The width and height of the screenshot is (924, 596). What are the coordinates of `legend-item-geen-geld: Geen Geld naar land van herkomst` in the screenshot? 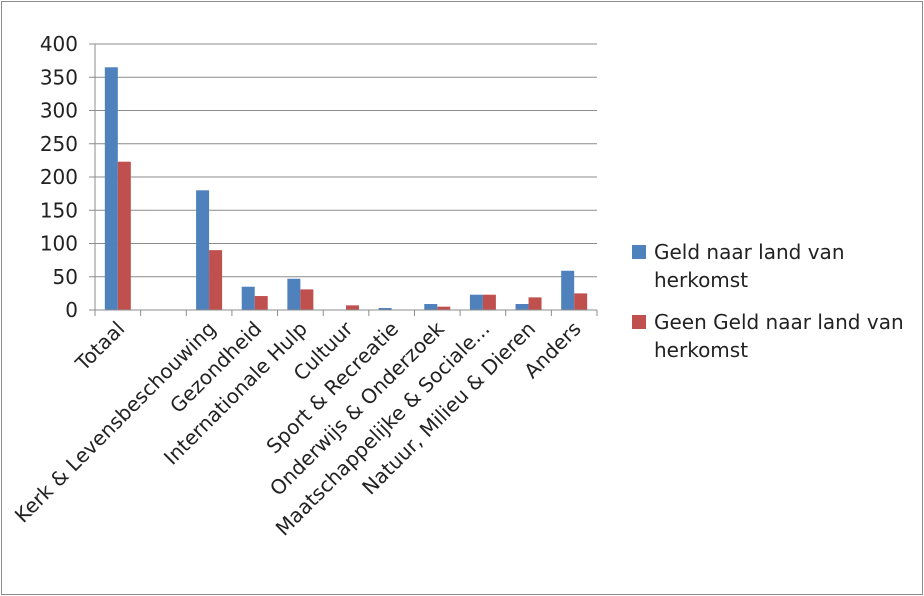 It's located at (775, 336).